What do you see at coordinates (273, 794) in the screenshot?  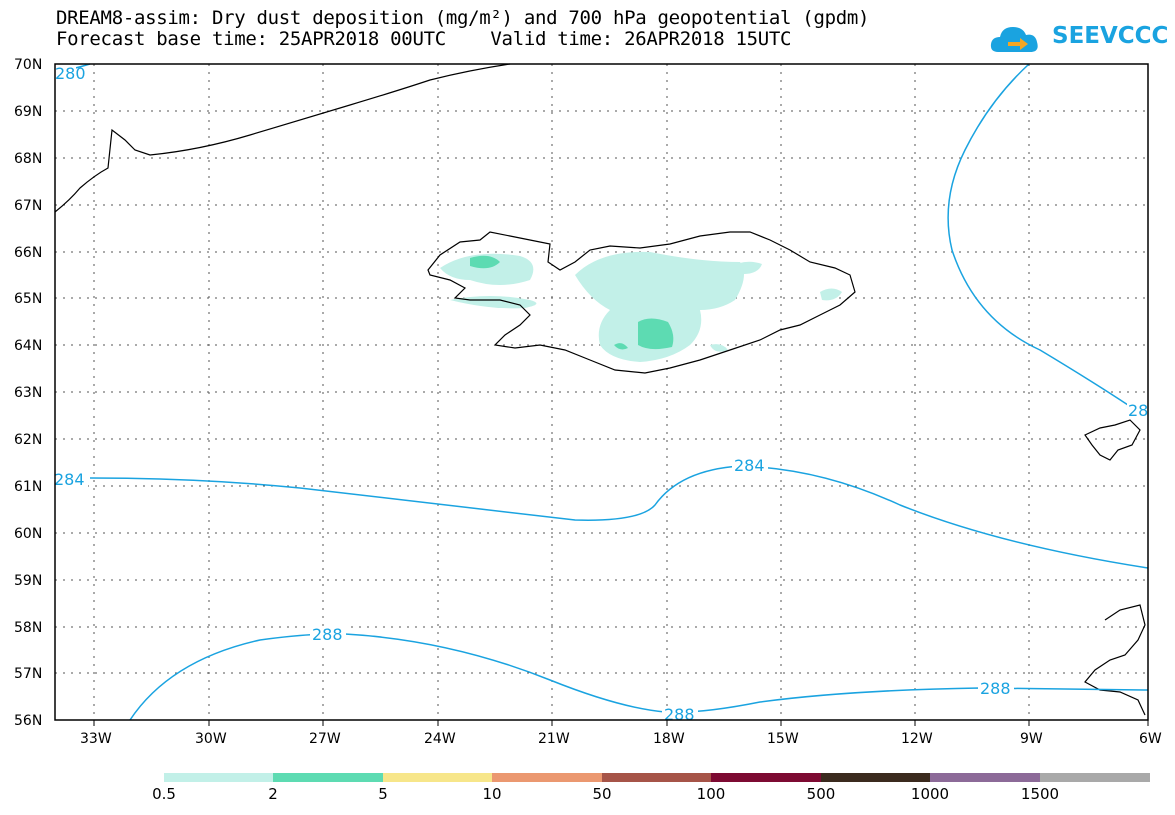 I see `colorbar-label: 2` at bounding box center [273, 794].